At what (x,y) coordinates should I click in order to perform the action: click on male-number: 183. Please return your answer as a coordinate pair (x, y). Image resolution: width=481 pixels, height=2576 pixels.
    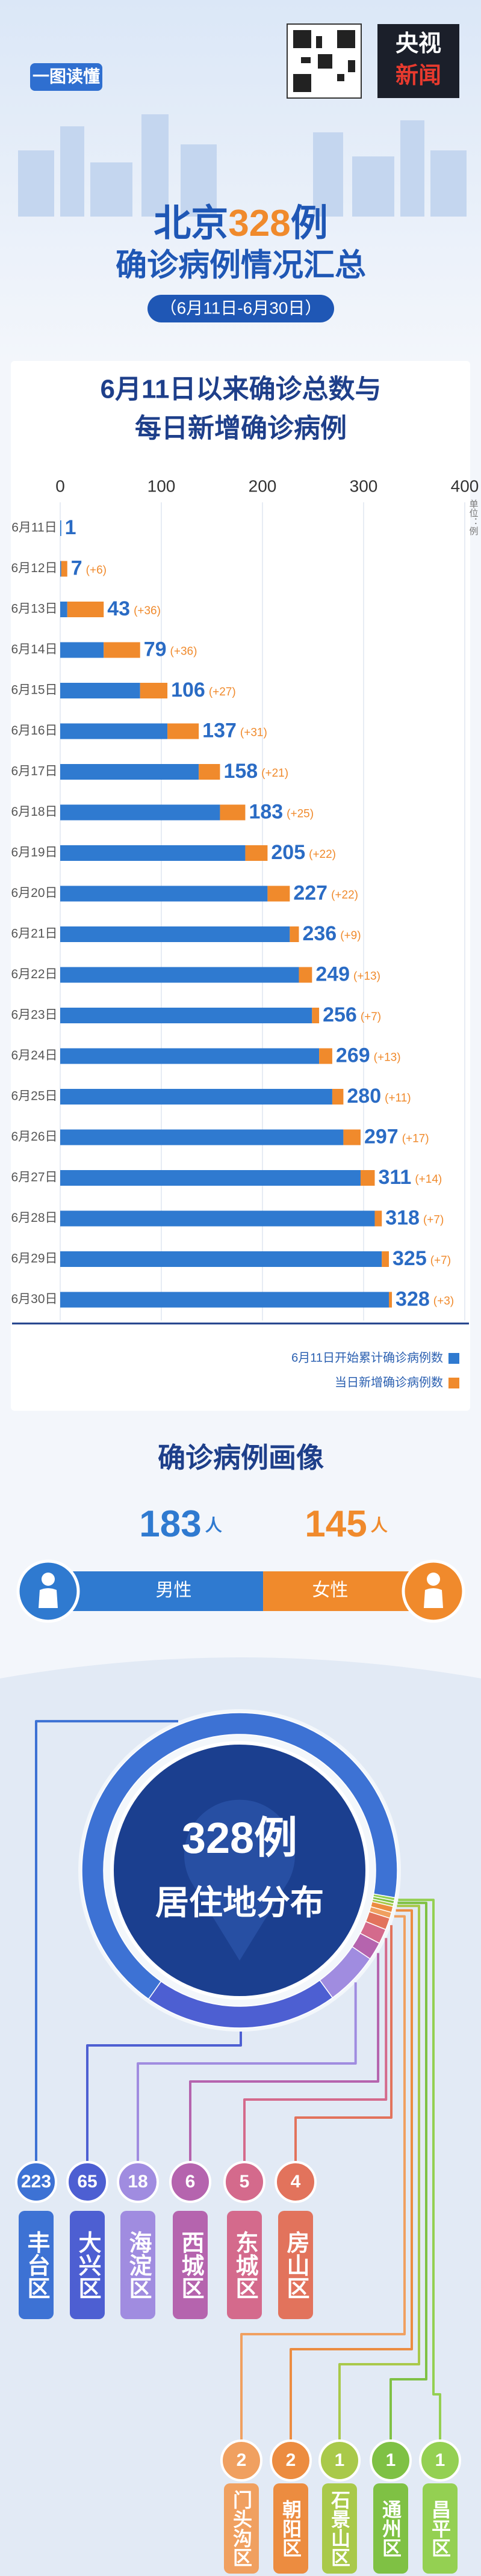
    Looking at the image, I should click on (170, 1524).